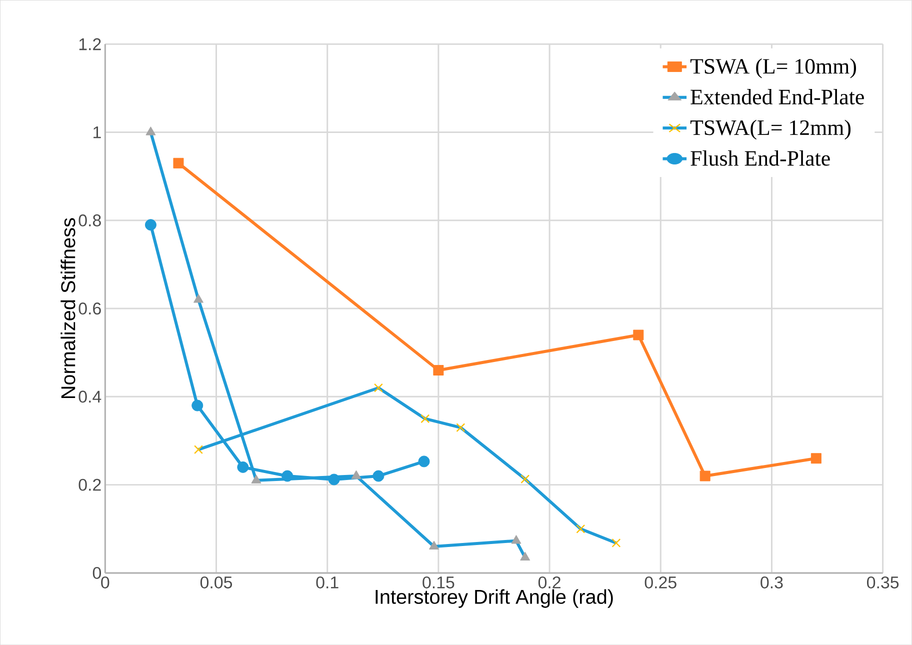 This screenshot has width=912, height=645. What do you see at coordinates (89, 220) in the screenshot?
I see `y-tick-label: 0.8` at bounding box center [89, 220].